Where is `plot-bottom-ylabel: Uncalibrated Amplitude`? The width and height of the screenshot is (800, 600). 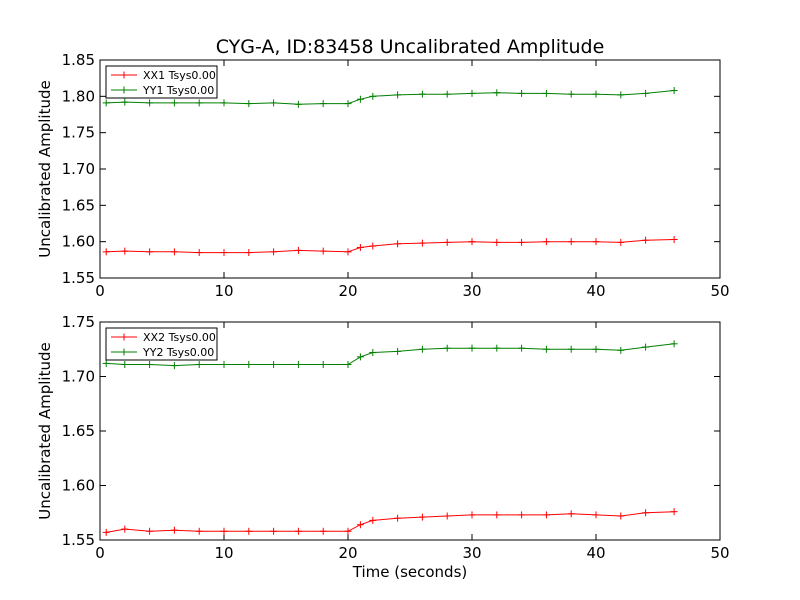
plot-bottom-ylabel: Uncalibrated Amplitude is located at coordinates (45, 430).